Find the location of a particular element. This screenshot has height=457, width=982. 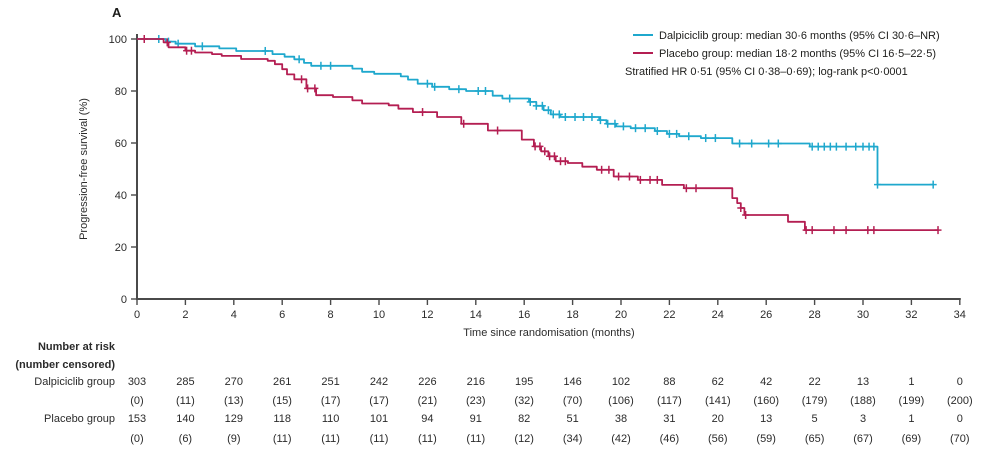

risk-at-risk-value: 20 is located at coordinates (717, 419).